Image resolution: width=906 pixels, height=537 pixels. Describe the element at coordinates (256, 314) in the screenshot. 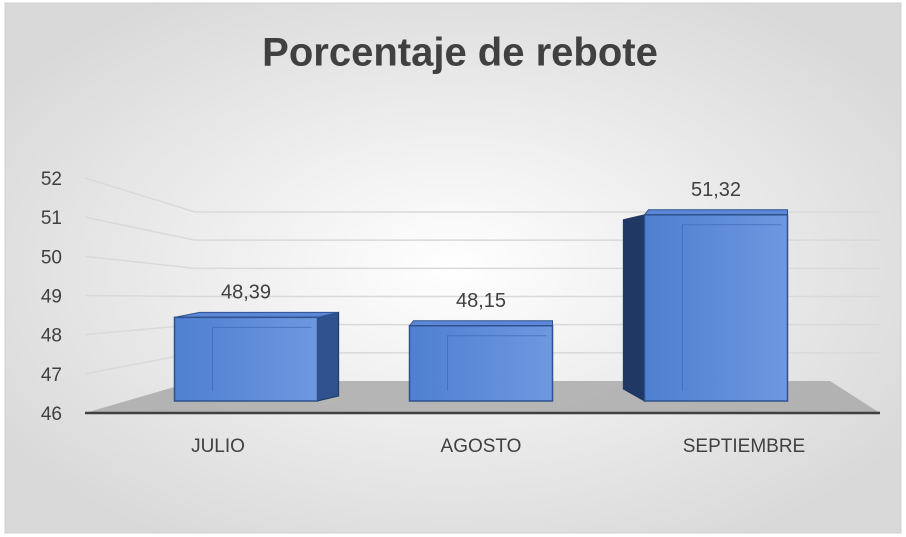

I see `bar-top` at that location.